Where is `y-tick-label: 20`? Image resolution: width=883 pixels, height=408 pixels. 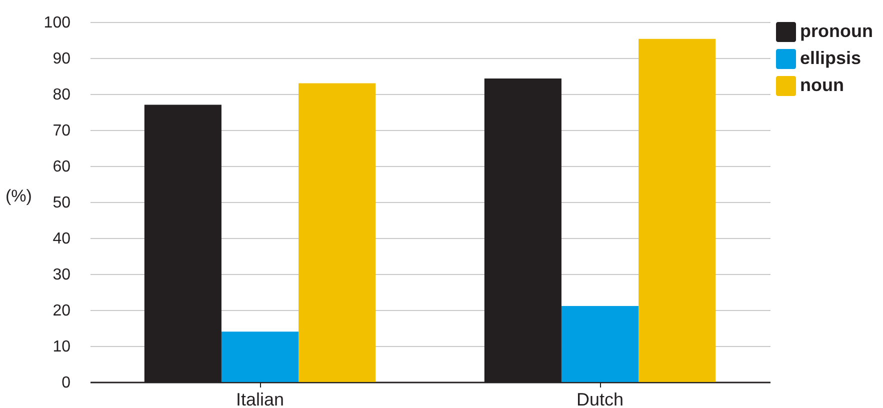 y-tick-label: 20 is located at coordinates (61, 311).